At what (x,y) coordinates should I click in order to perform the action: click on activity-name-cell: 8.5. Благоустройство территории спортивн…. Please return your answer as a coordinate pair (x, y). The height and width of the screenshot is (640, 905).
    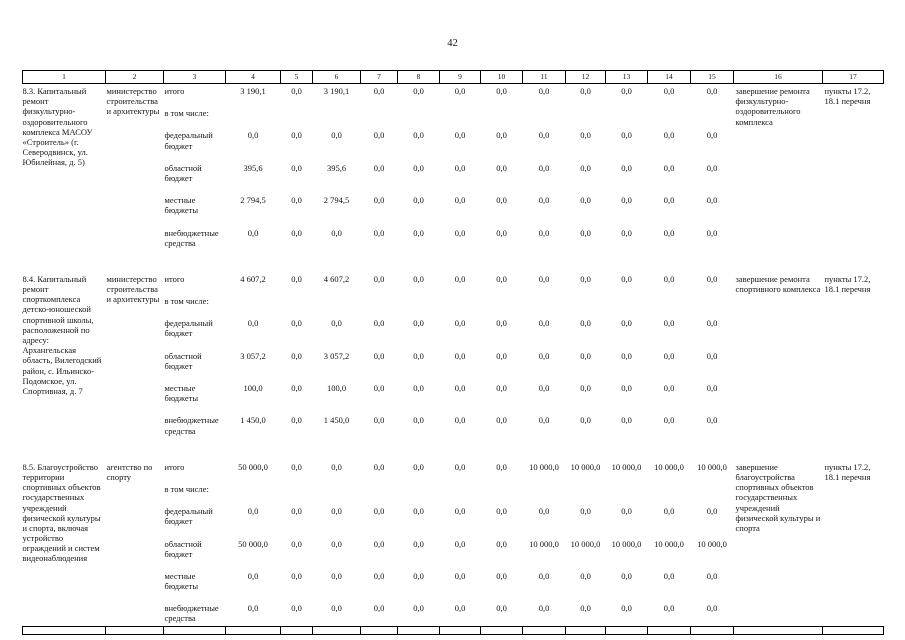
    Looking at the image, I should click on (61, 512).